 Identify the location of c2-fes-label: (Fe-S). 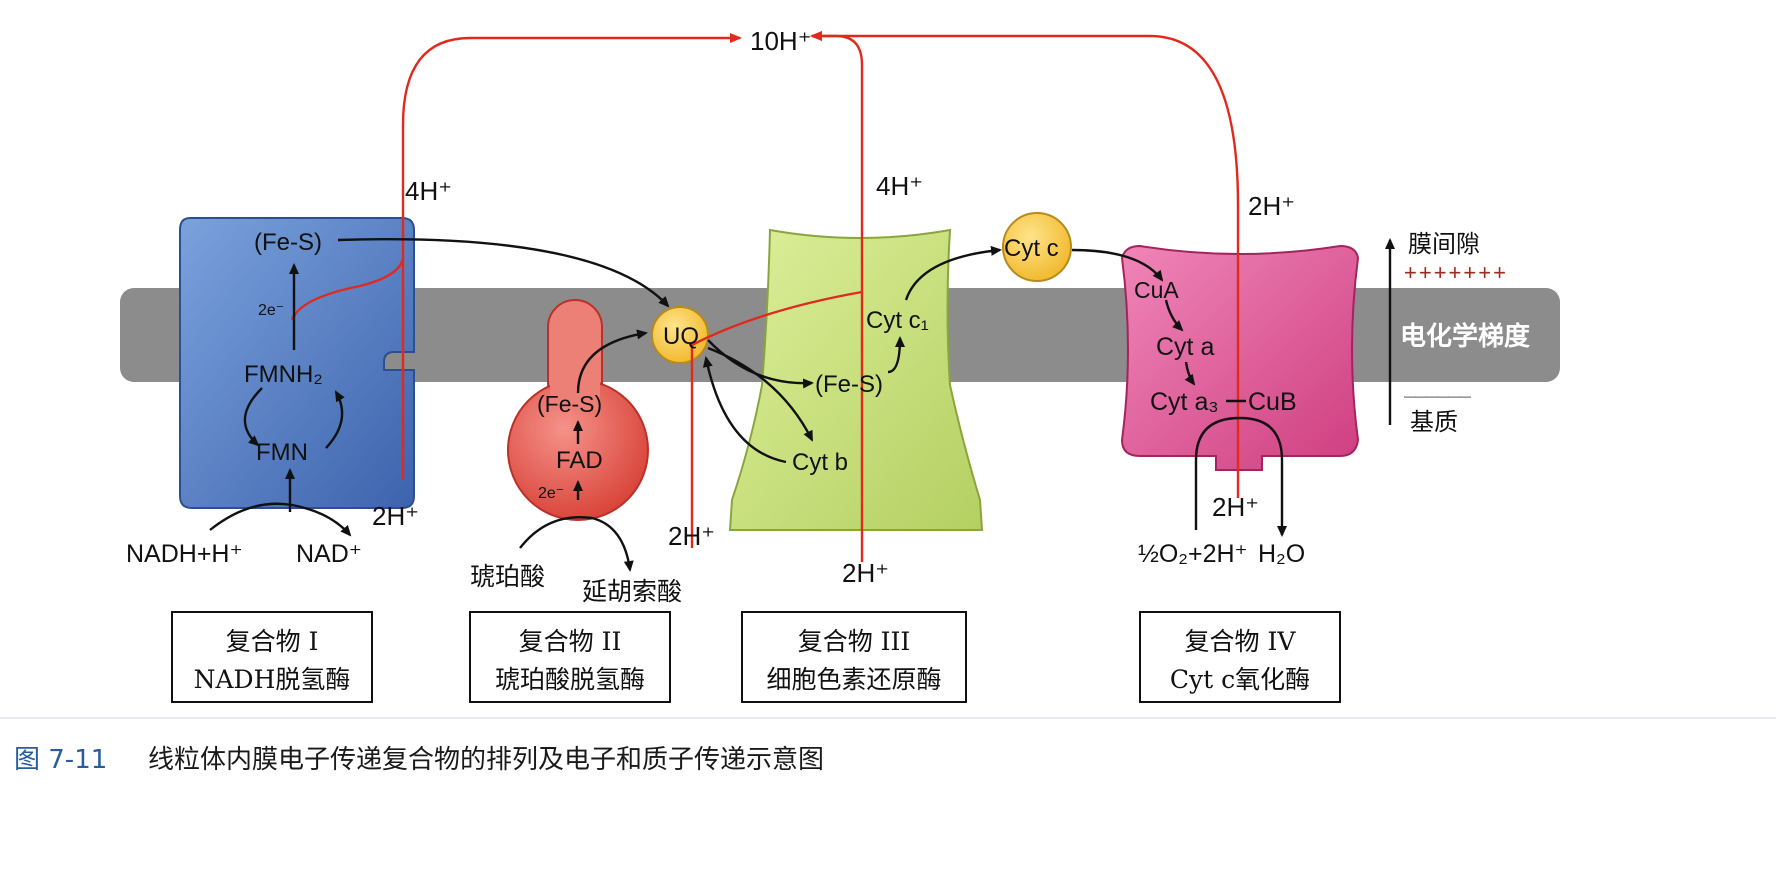
(569, 404).